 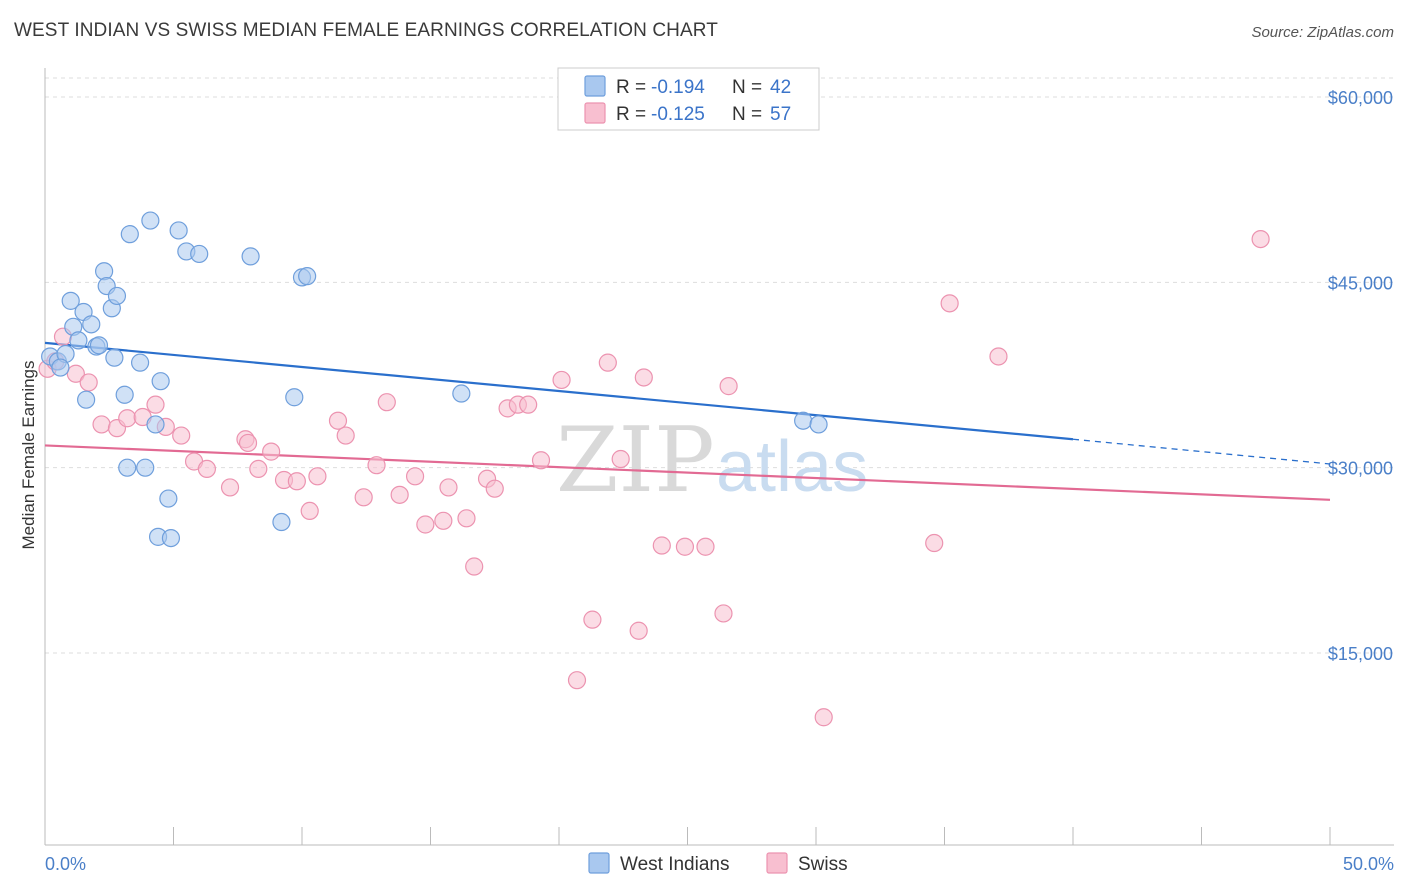 I want to click on legend-r-value-1: -0.194, so click(x=678, y=87).